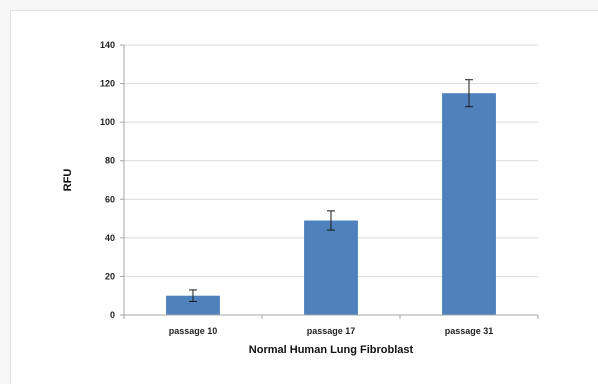 The width and height of the screenshot is (598, 384). Describe the element at coordinates (110, 161) in the screenshot. I see `y-tick-label: 80` at that location.